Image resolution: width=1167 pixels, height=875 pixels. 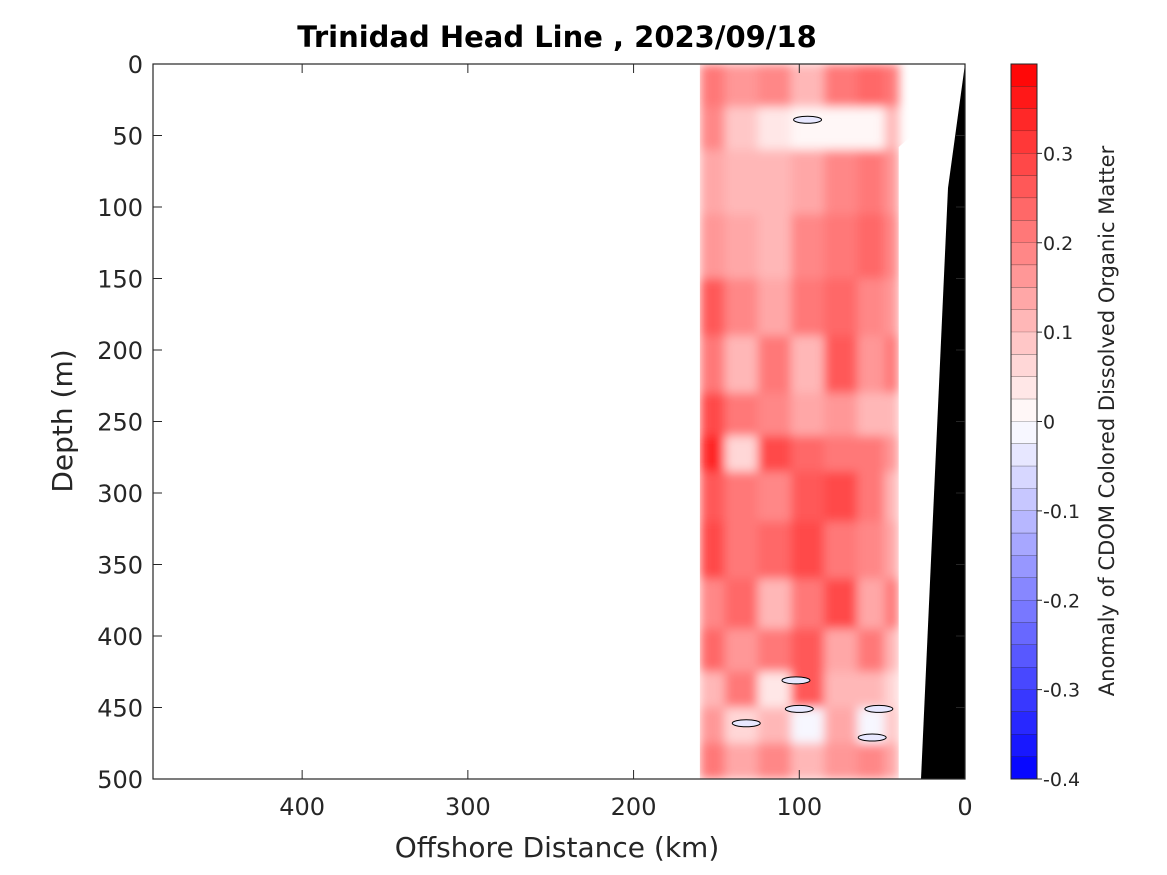 What do you see at coordinates (468, 807) in the screenshot?
I see `x-tick-label: 300` at bounding box center [468, 807].